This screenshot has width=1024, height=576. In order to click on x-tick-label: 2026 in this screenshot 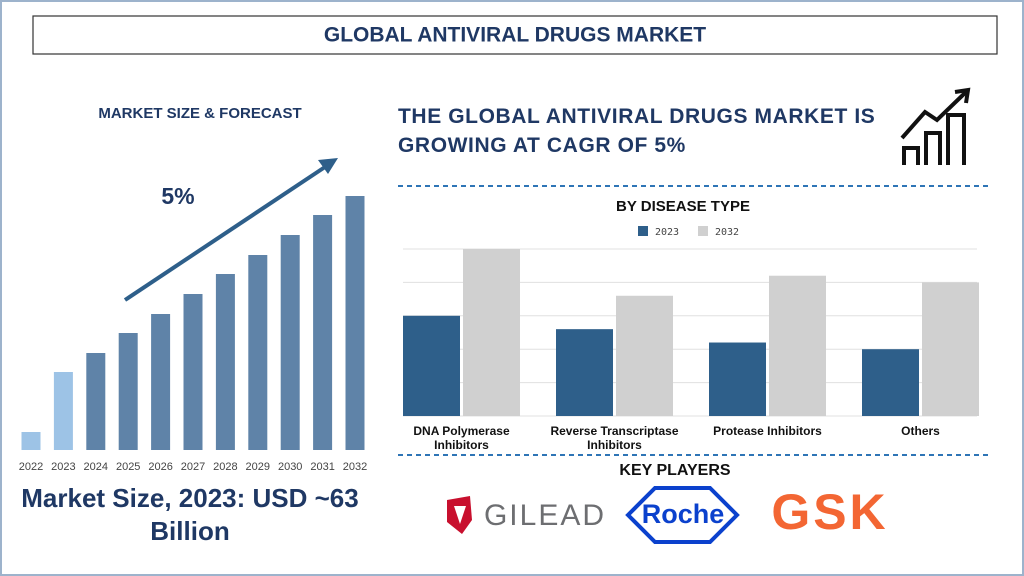, I will do `click(160, 467)`.